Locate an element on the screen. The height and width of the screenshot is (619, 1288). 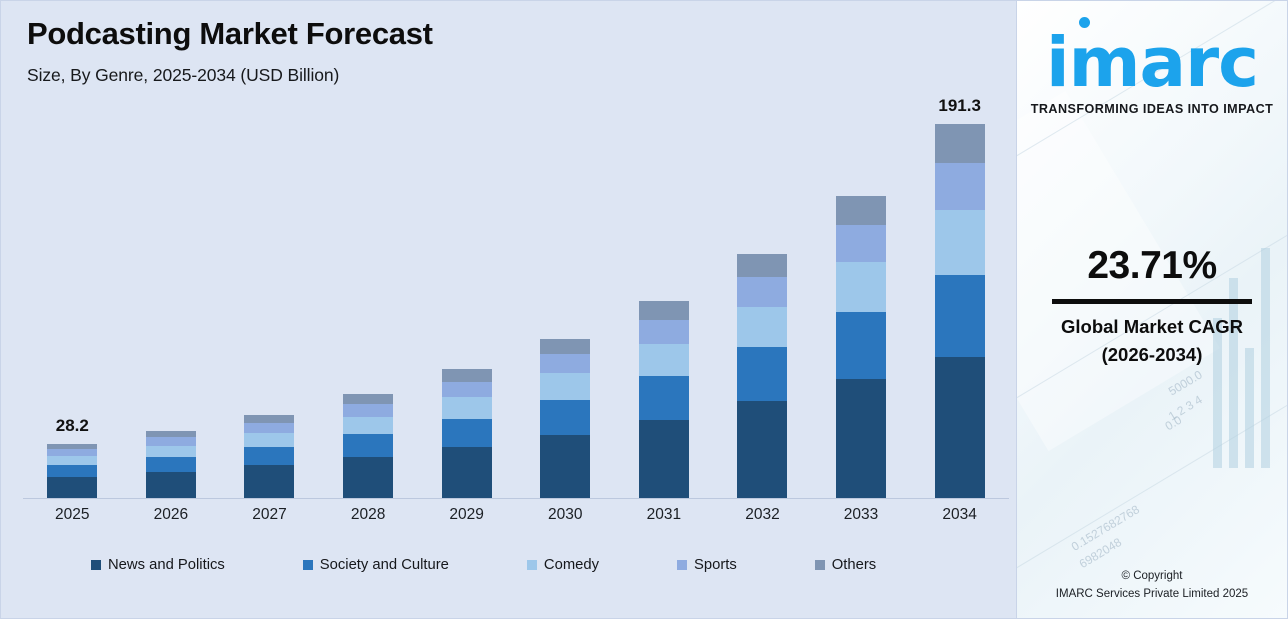
bar-column-2031 is located at coordinates (664, 305).